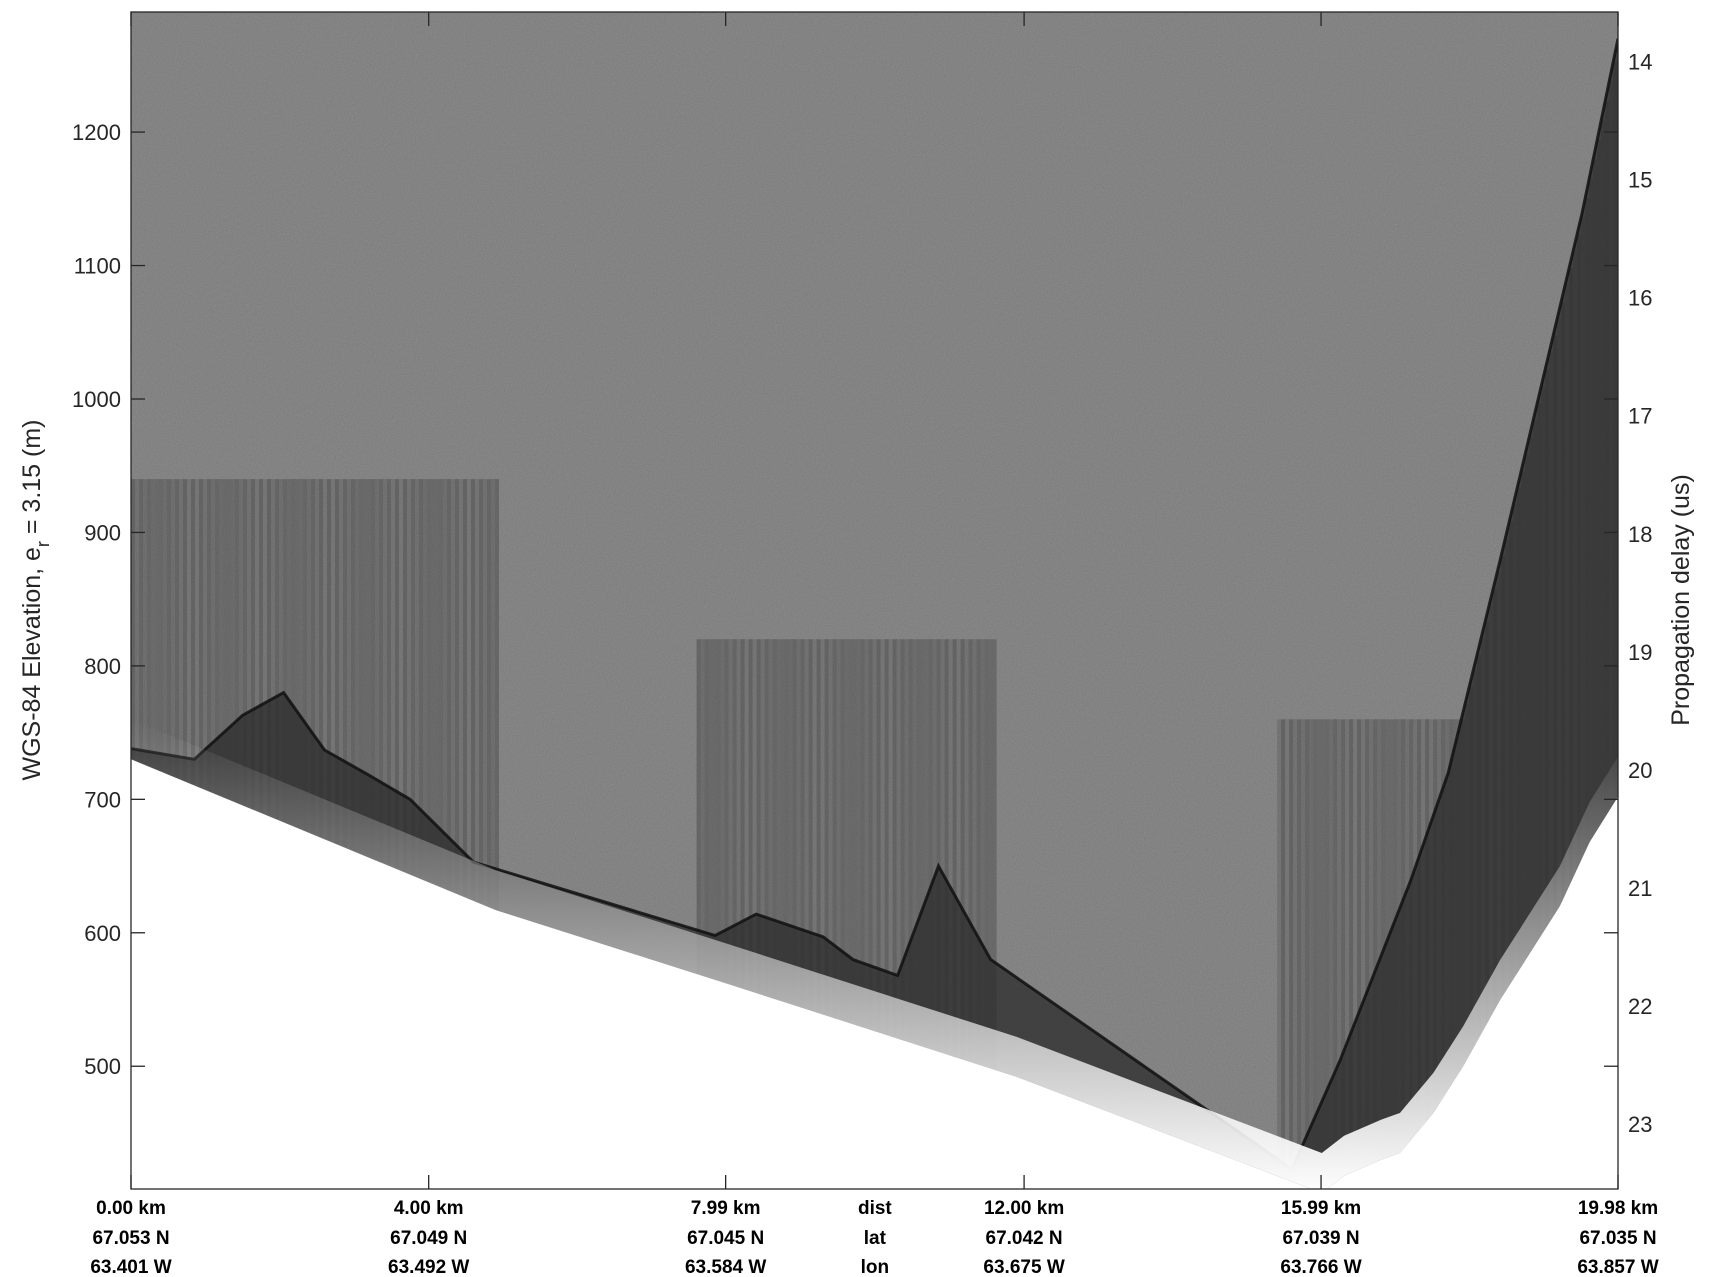 This screenshot has width=1709, height=1277. I want to click on x-lon-label: 63.401 W, so click(130, 1267).